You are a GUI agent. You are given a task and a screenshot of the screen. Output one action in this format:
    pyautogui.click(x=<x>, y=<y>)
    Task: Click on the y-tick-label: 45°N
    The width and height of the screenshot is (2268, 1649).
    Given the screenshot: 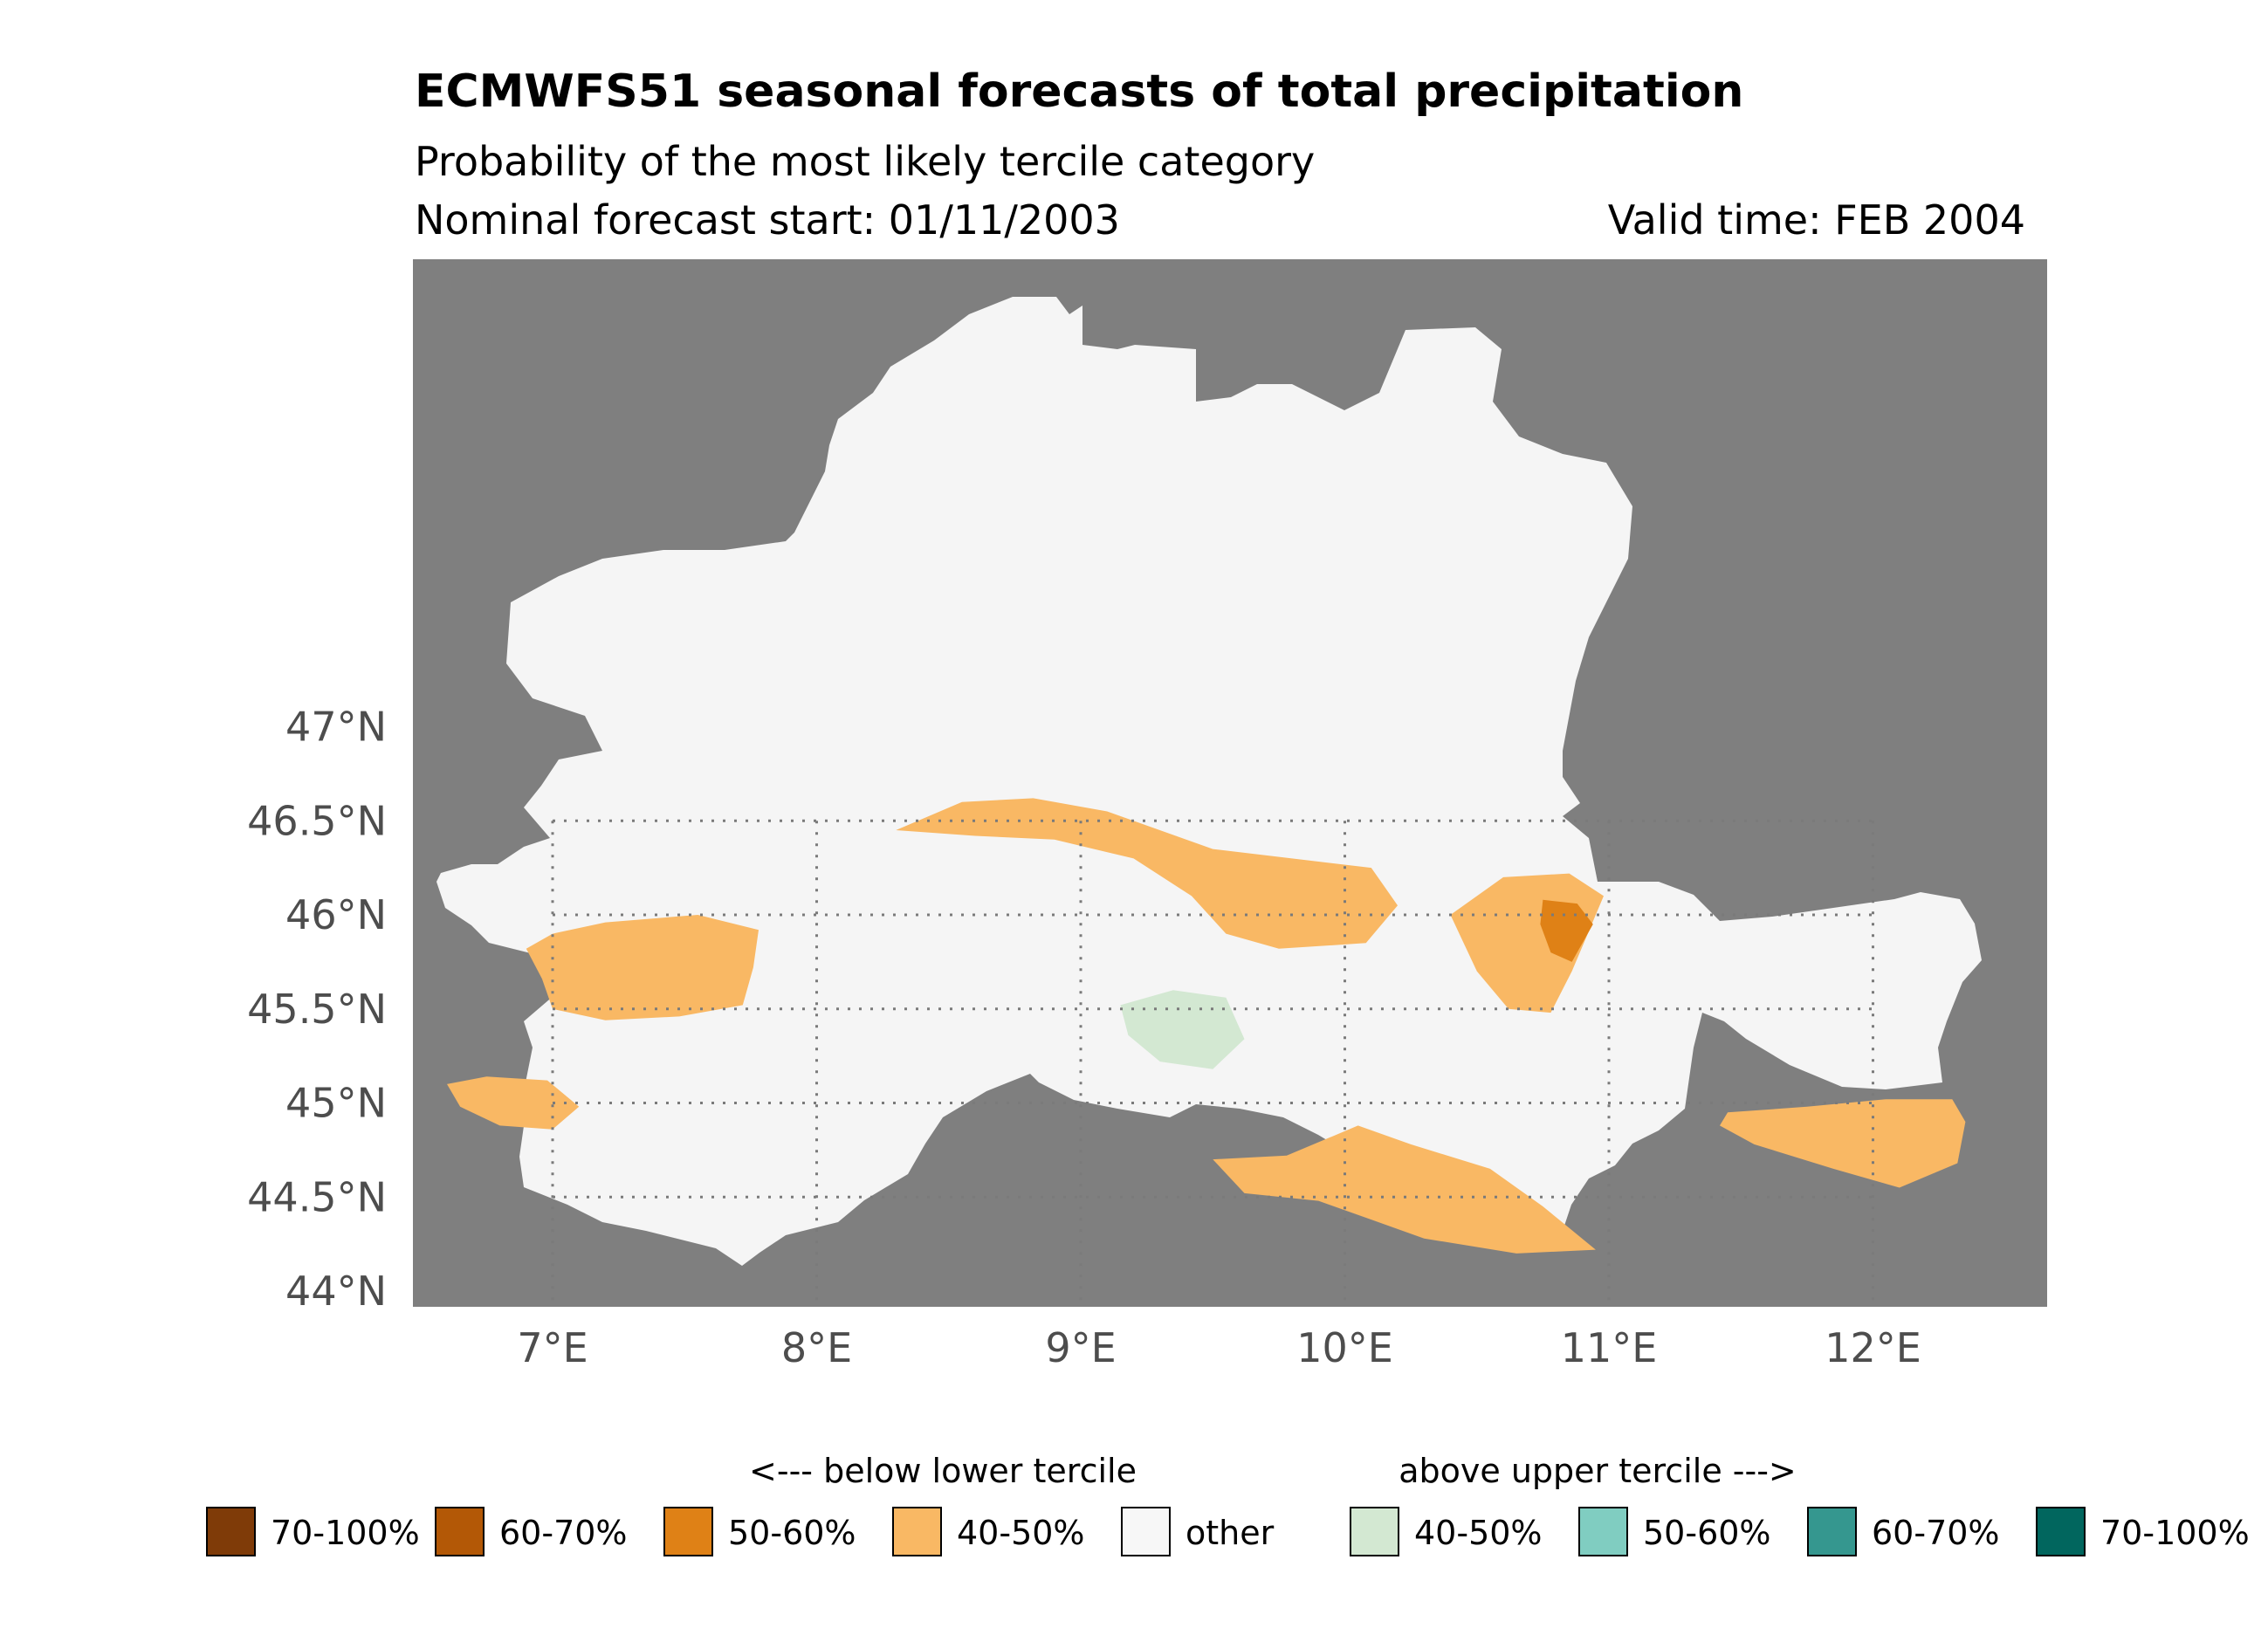 What is the action you would take?
    pyautogui.click(x=336, y=1103)
    